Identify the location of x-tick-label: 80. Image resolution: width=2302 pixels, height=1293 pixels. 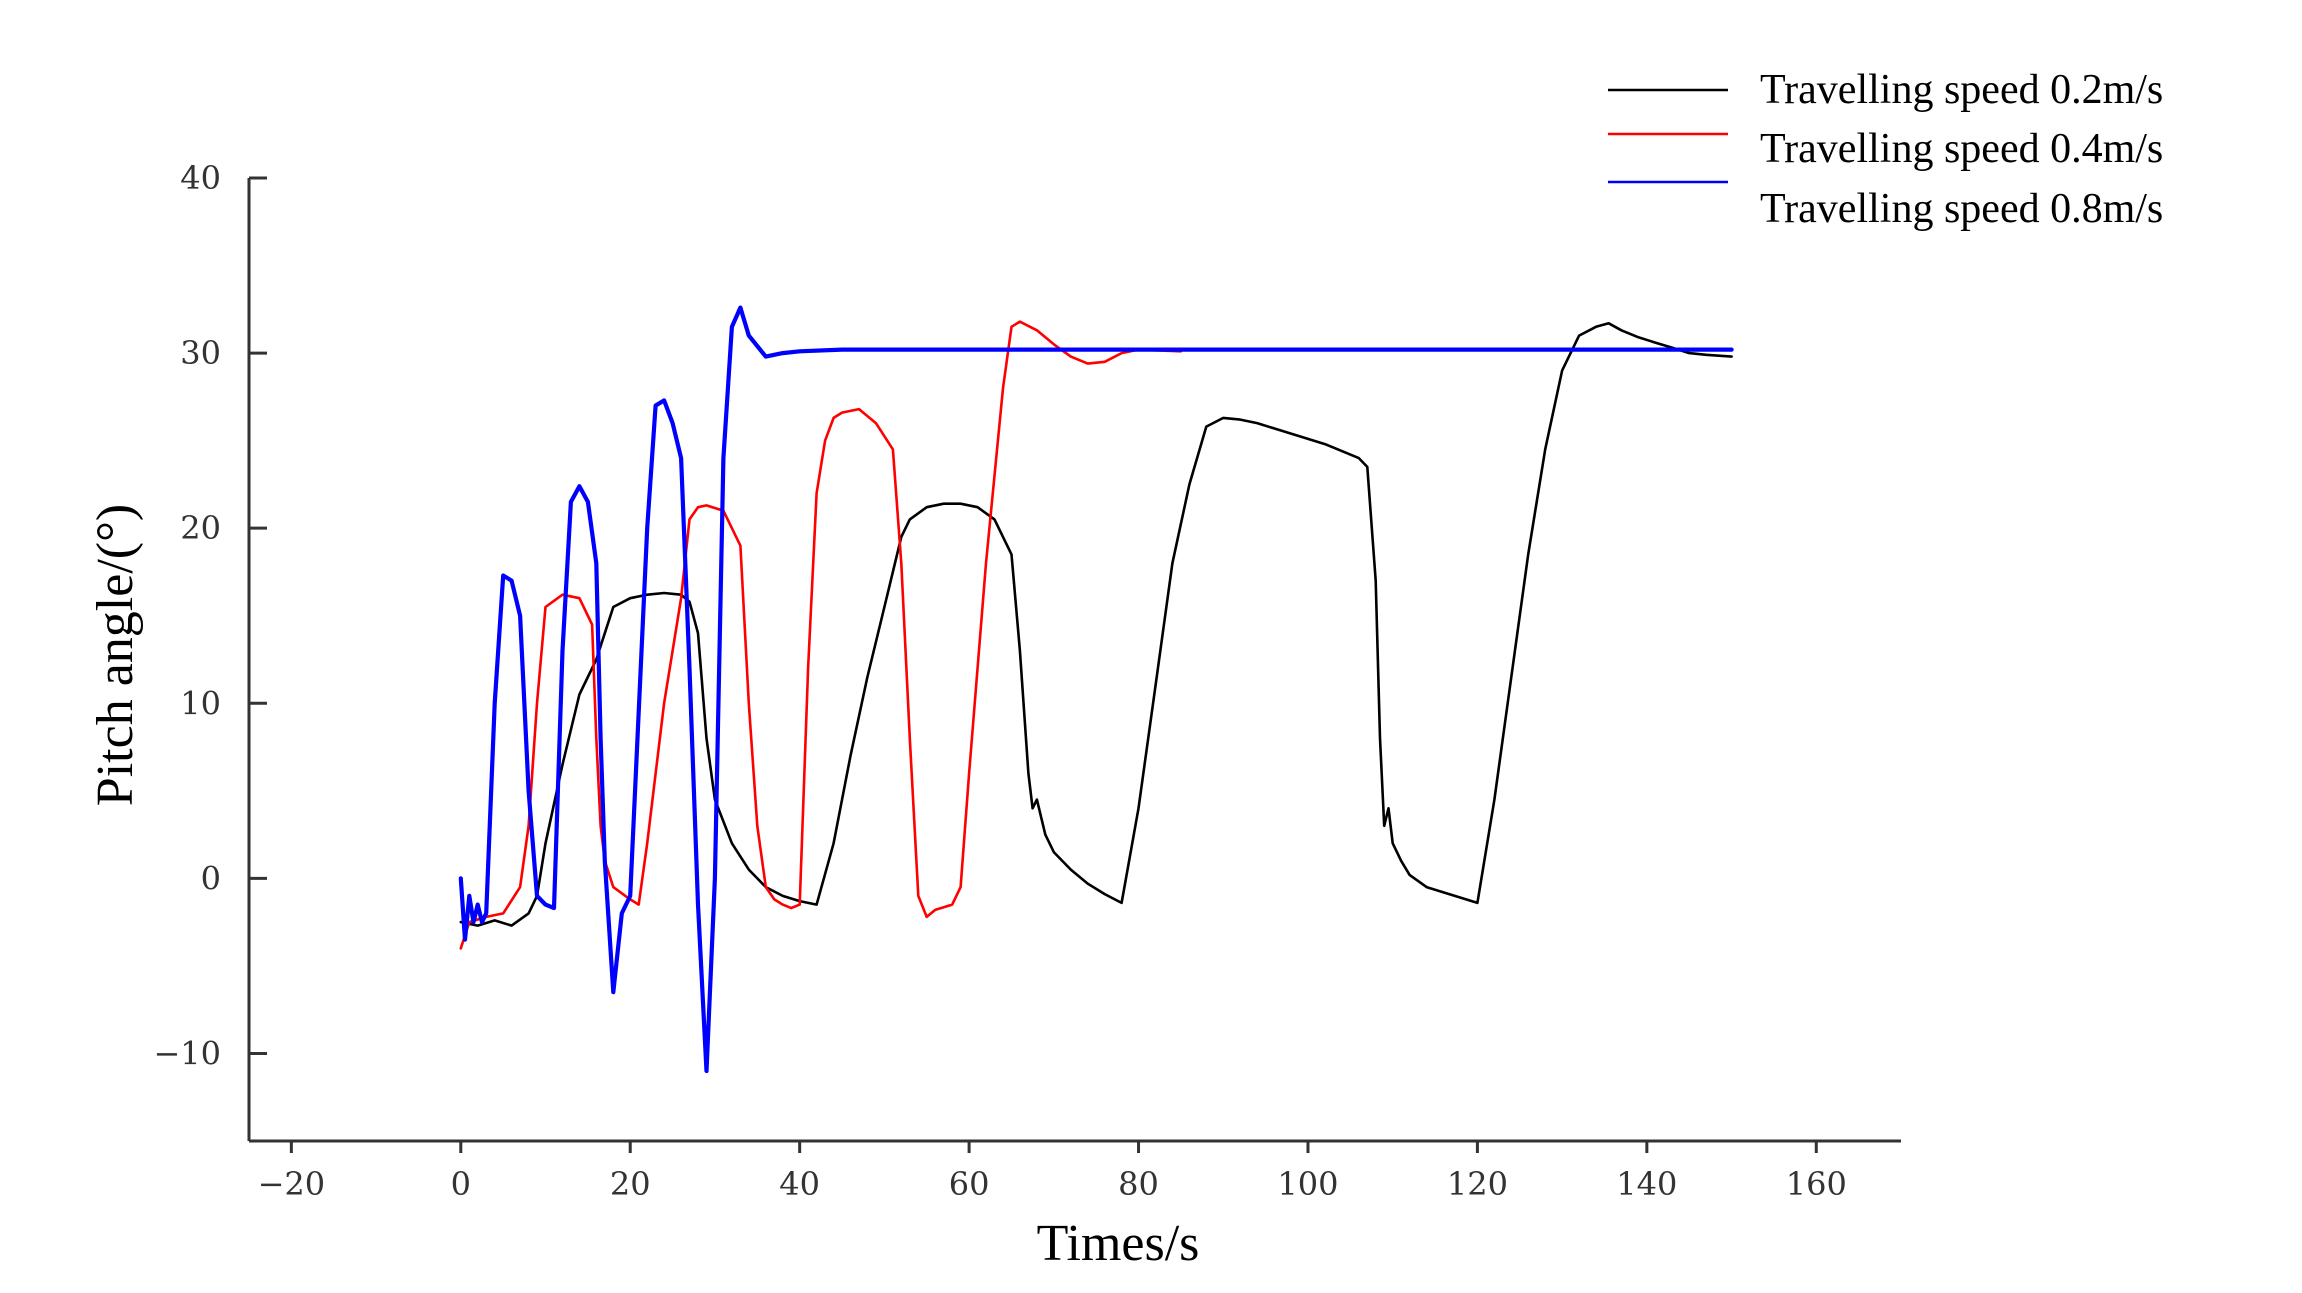
(1138, 1184).